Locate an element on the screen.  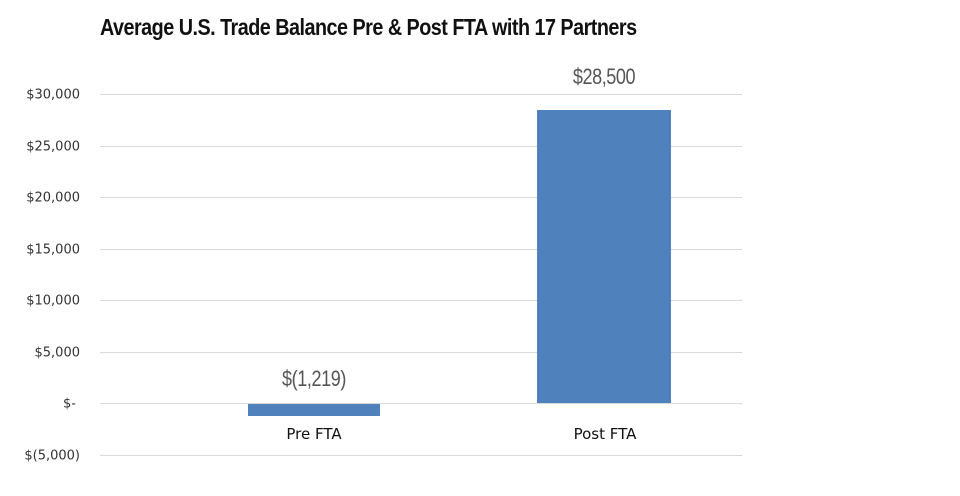
y-tick-label: $(5,000) is located at coordinates (52, 456).